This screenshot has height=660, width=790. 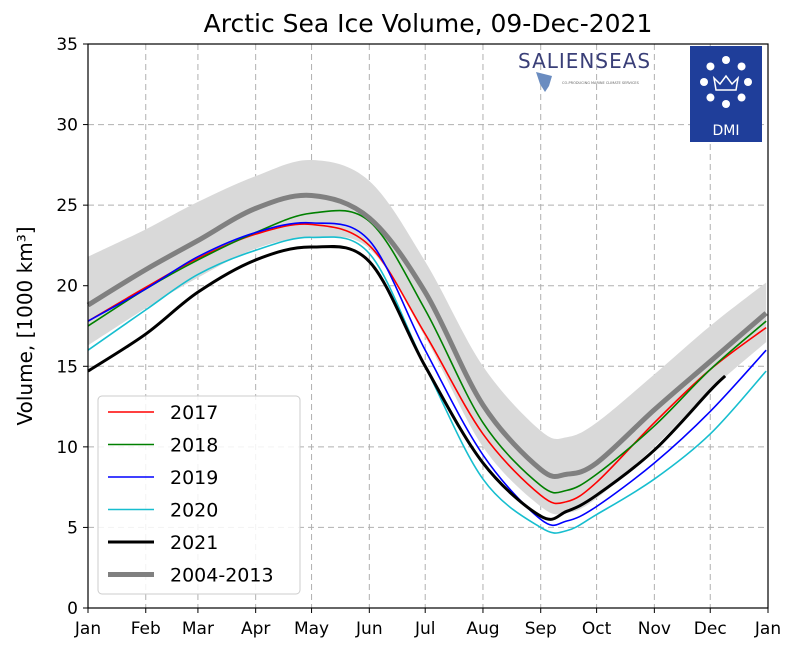 I want to click on x-tick-label: May, so click(x=311, y=629).